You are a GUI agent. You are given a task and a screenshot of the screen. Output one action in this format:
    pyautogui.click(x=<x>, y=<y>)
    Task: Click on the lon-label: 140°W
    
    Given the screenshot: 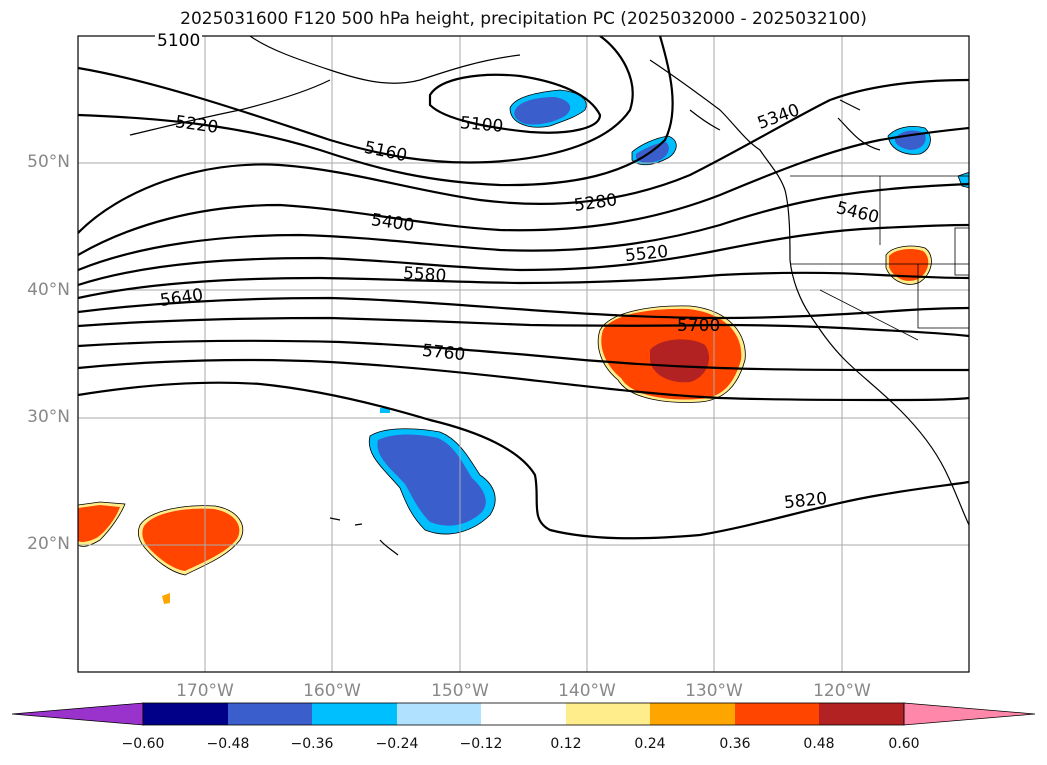 What is the action you would take?
    pyautogui.click(x=587, y=691)
    